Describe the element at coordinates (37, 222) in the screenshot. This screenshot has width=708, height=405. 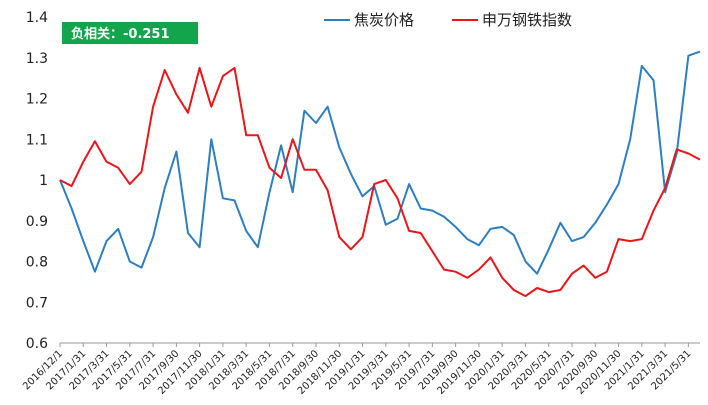
I see `y-tick-label: 0.9` at that location.